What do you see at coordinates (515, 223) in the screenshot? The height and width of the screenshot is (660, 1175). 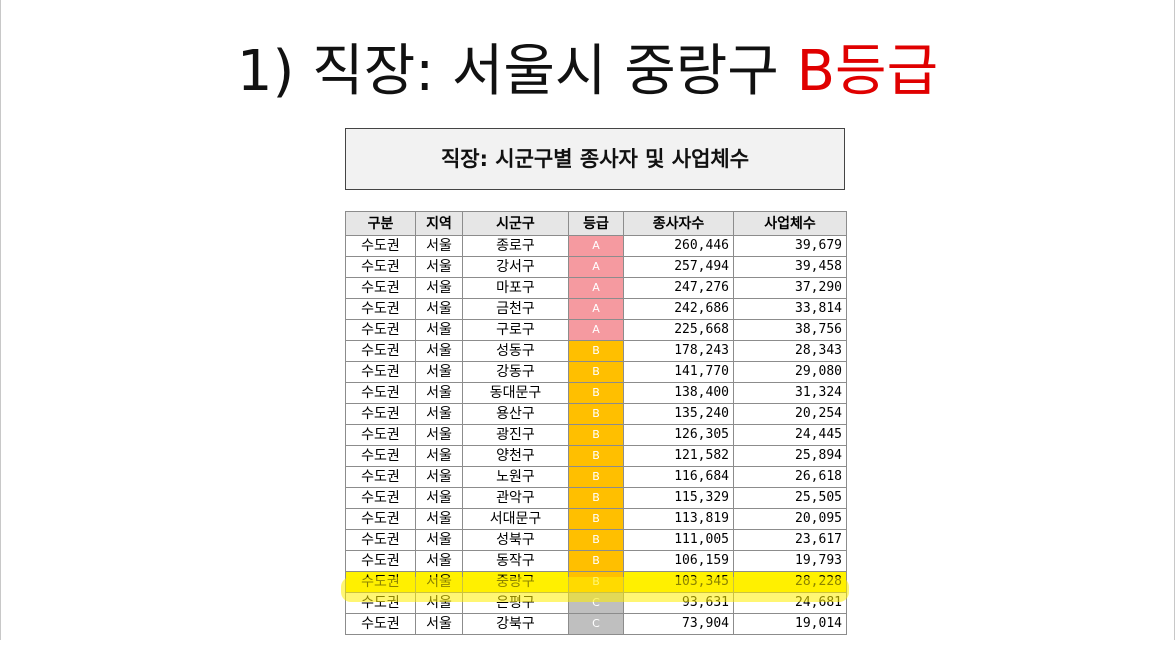 I see `header-district: 시군구` at bounding box center [515, 223].